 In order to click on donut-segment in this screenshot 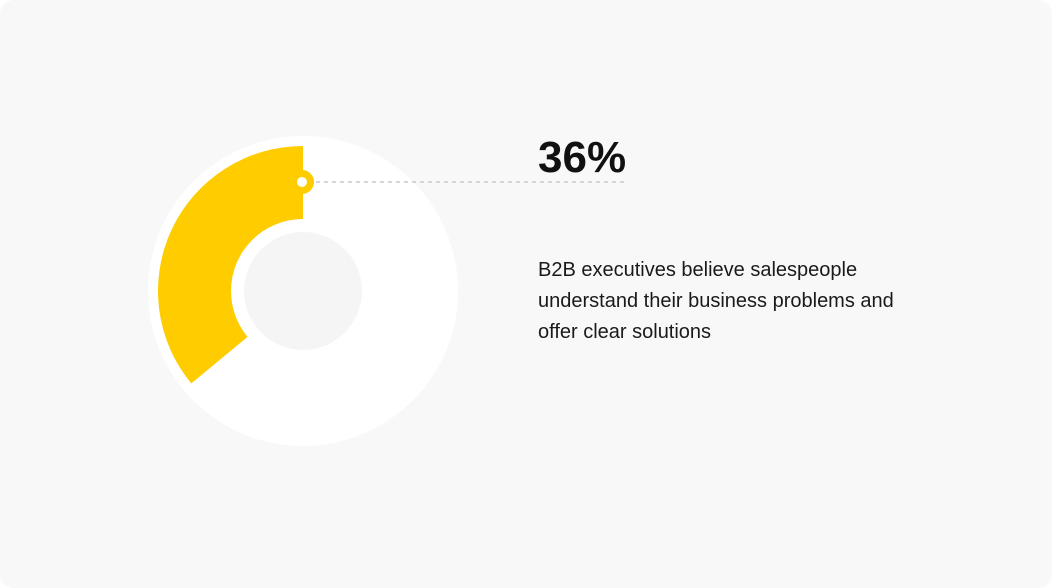, I will do `click(230, 265)`.